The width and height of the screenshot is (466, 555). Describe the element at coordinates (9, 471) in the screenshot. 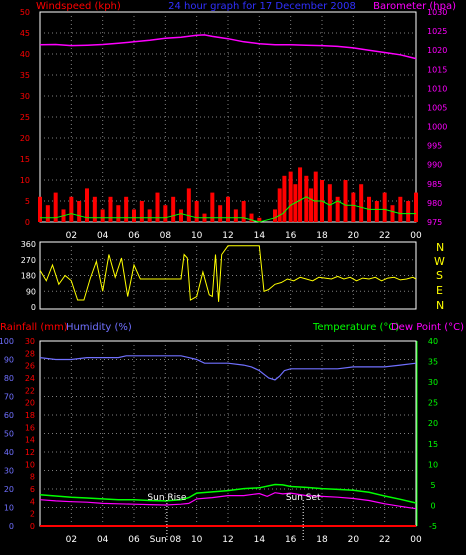

I see `humidity-tick-label: 30` at that location.